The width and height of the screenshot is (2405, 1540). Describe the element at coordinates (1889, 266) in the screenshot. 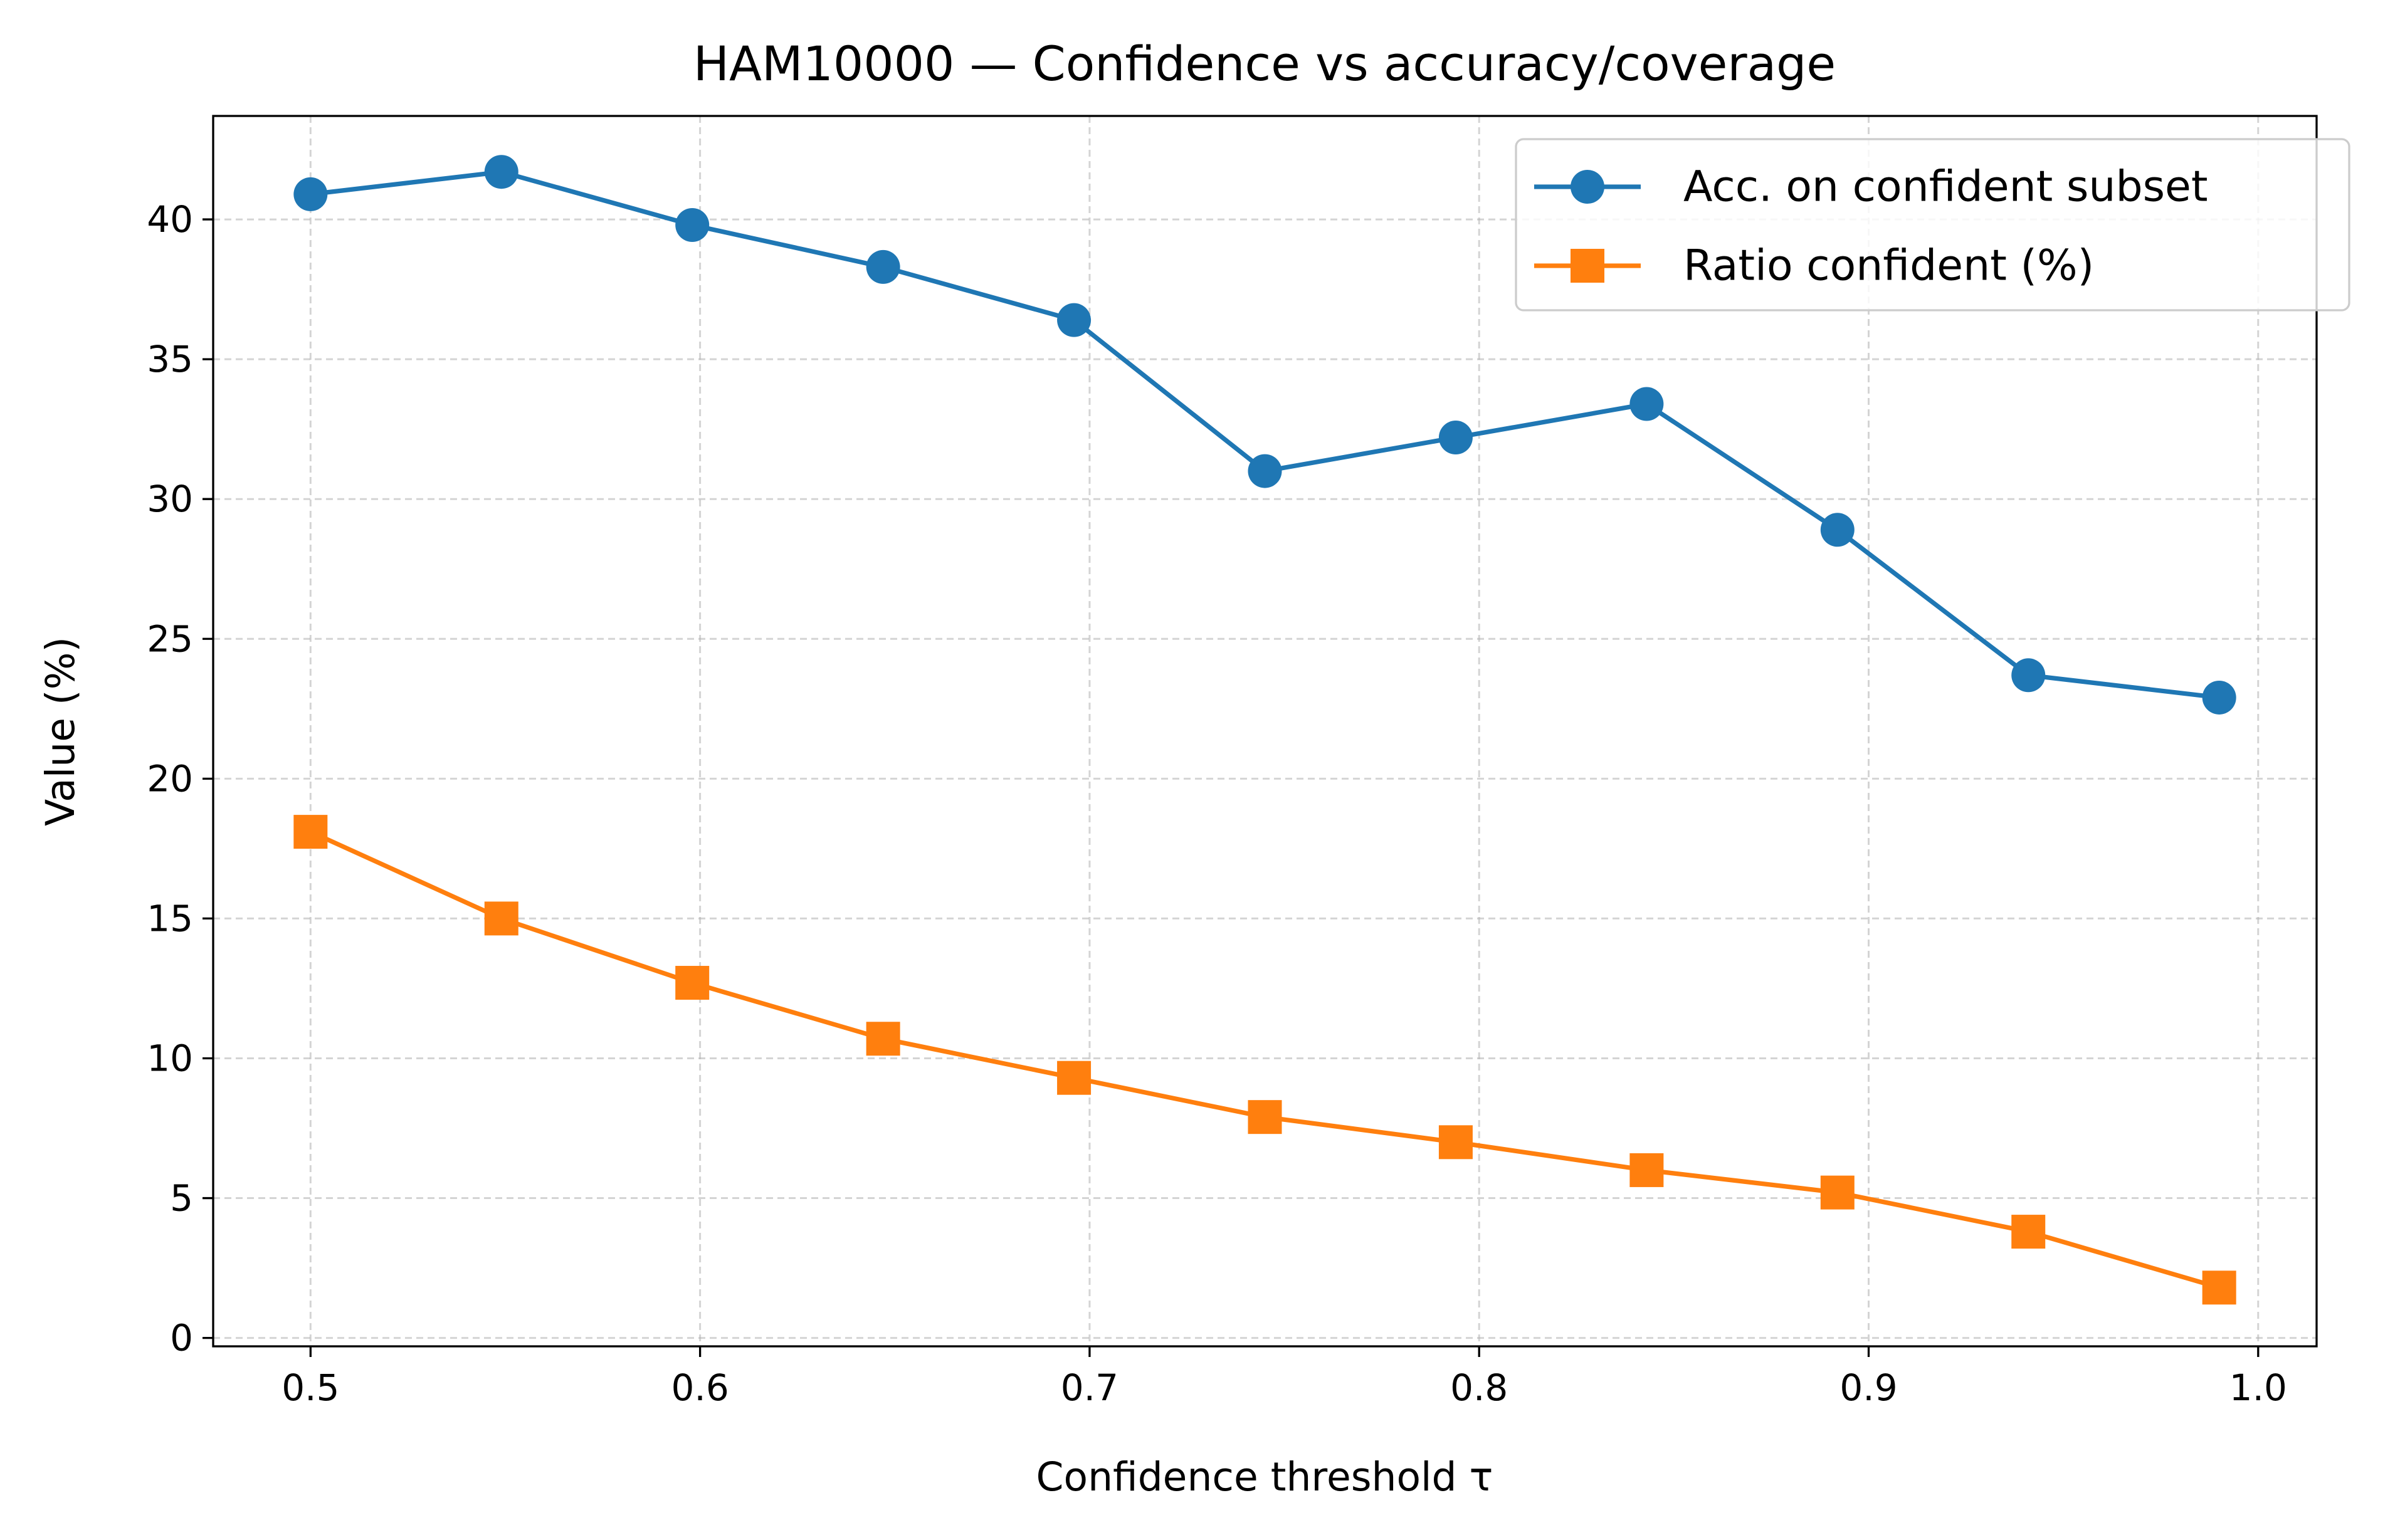

I see `legend-label: Ratio confident (%)` at that location.